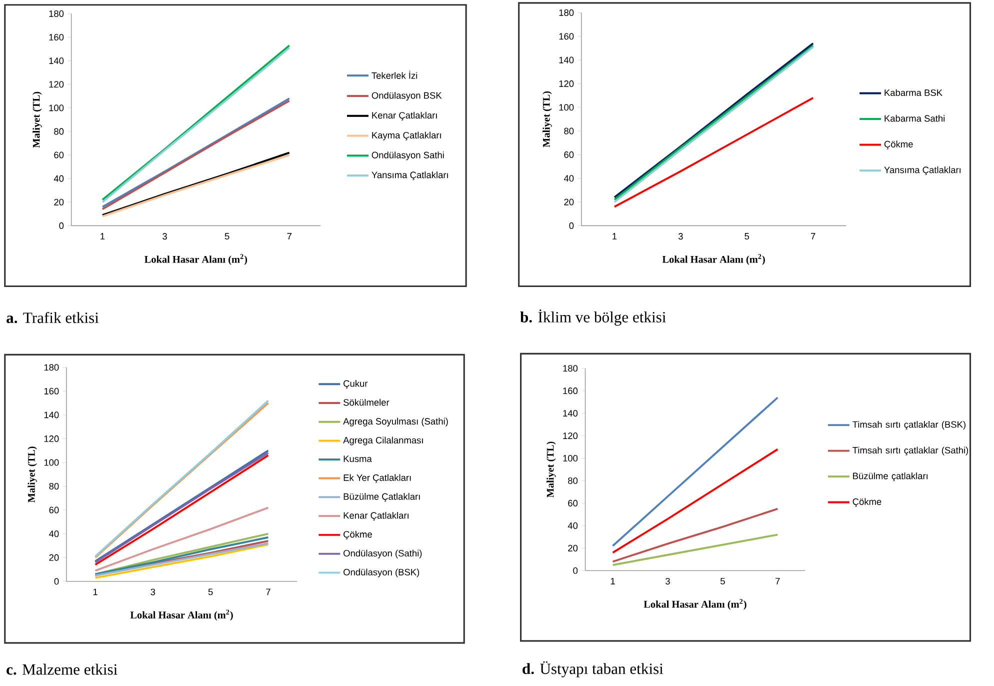 The width and height of the screenshot is (994, 686). I want to click on legend-label: Kayma Çatlakları, so click(406, 136).